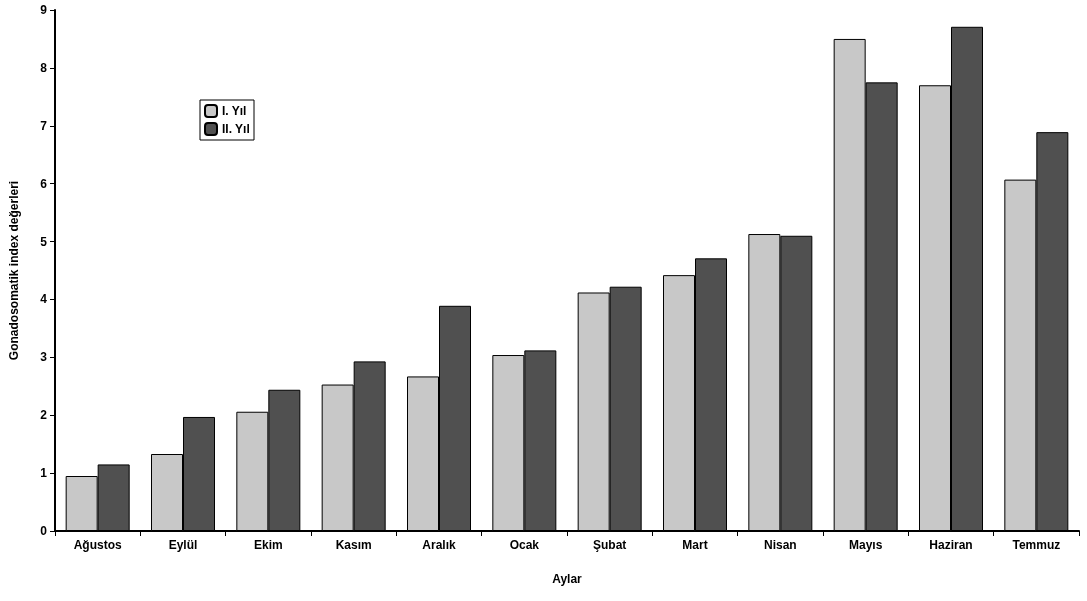  I want to click on y-tick-label: 1, so click(44, 473).